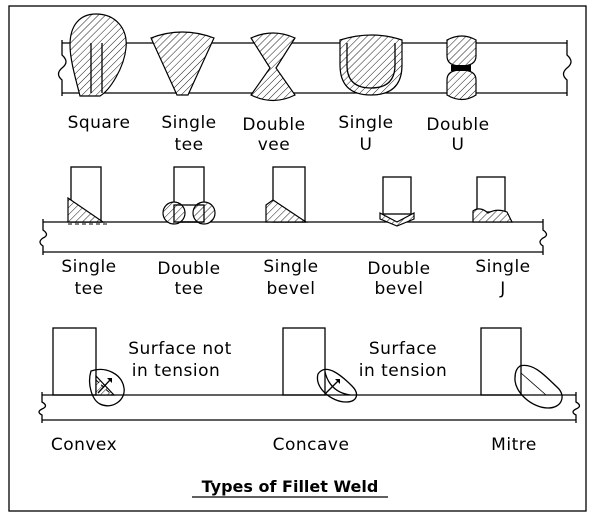 Image resolution: width=592 pixels, height=518 pixels. I want to click on tee-label-2-line1: Double, so click(188, 269).